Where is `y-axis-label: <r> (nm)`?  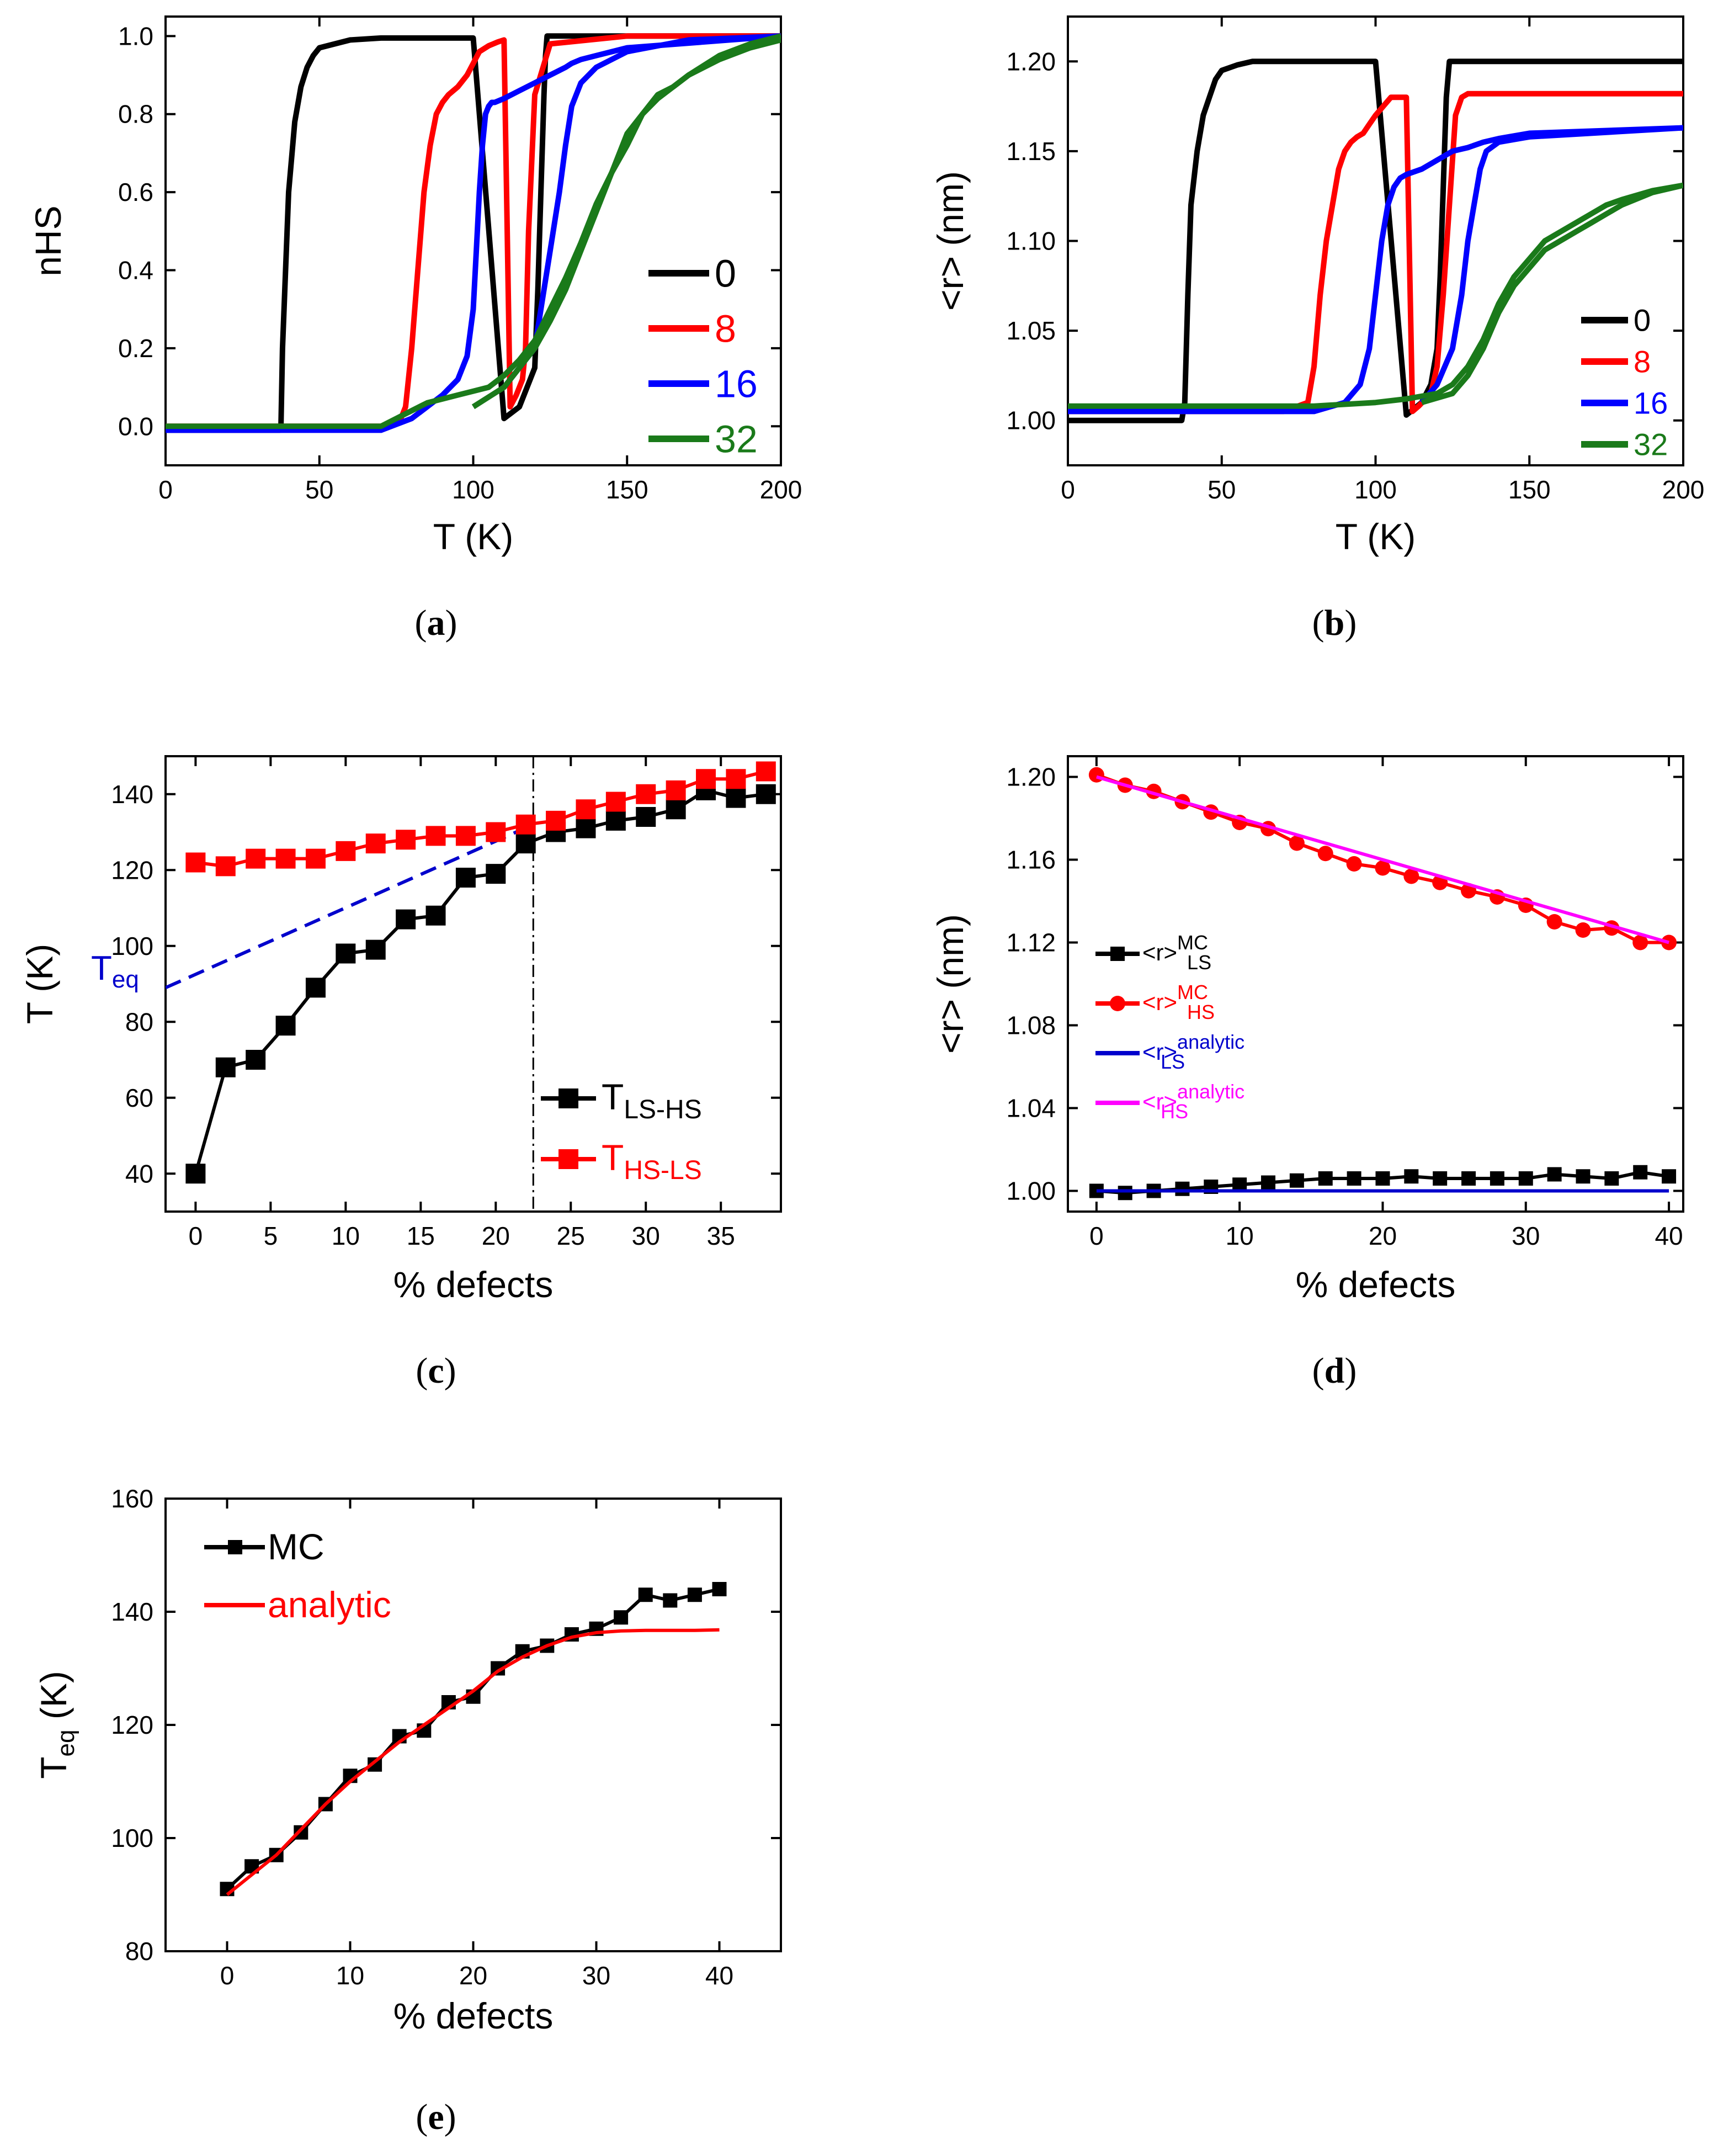
y-axis-label: <r> (nm) is located at coordinates (950, 984).